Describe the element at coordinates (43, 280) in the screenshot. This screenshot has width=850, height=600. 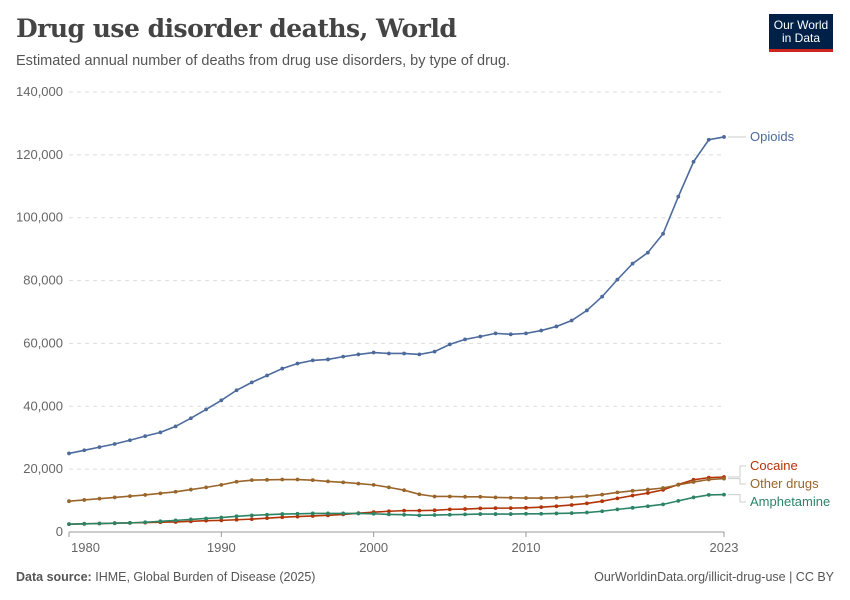
I see `y-tick-label: 80,000` at that location.